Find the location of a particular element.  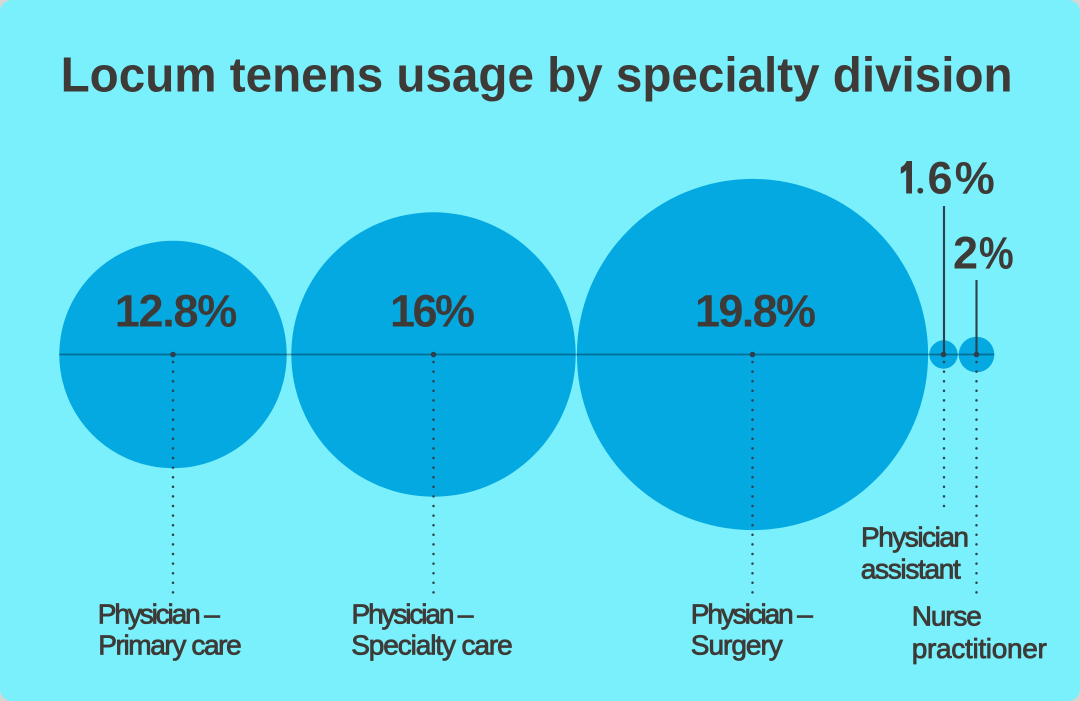

svg-text: Specialty care is located at coordinates (432, 645).